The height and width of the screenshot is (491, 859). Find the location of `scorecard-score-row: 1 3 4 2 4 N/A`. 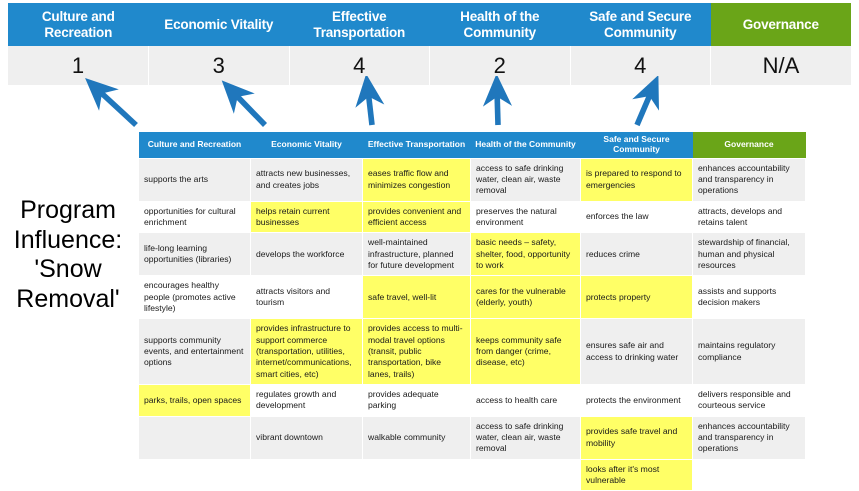

scorecard-score-row: 1 3 4 2 4 N/A is located at coordinates (429, 66).